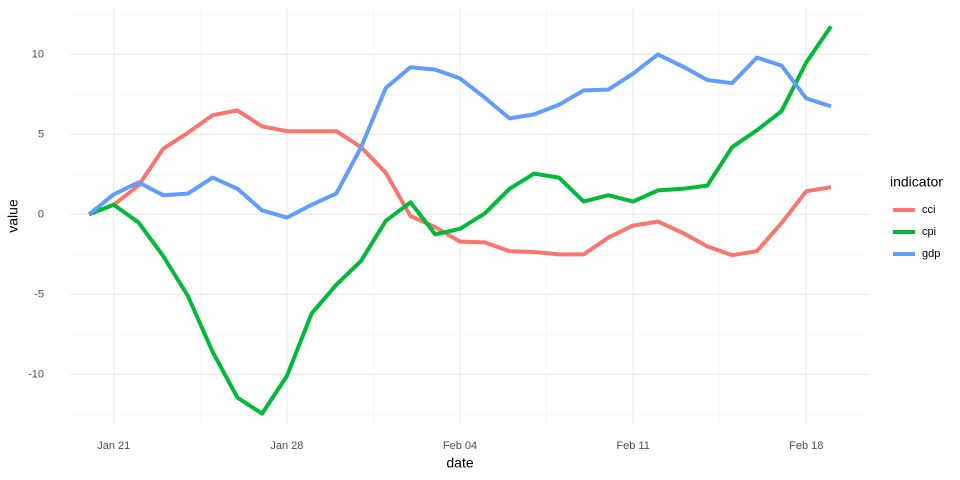 This screenshot has width=960, height=480. I want to click on legend-label: gdp, so click(931, 254).